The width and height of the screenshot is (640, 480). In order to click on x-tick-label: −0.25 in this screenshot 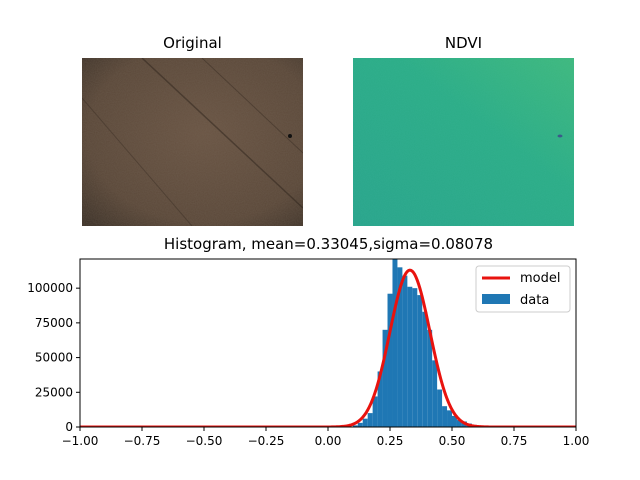, I will do `click(266, 441)`.